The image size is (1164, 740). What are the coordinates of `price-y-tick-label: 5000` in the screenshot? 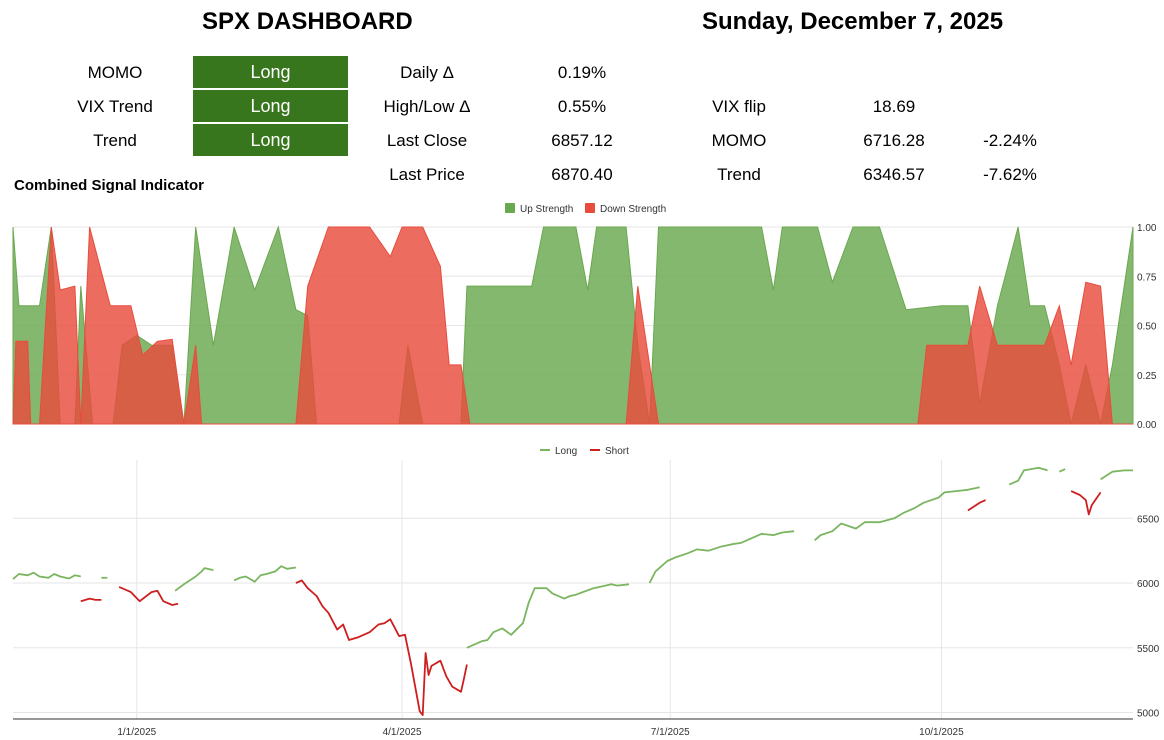 It's located at (1148, 714).